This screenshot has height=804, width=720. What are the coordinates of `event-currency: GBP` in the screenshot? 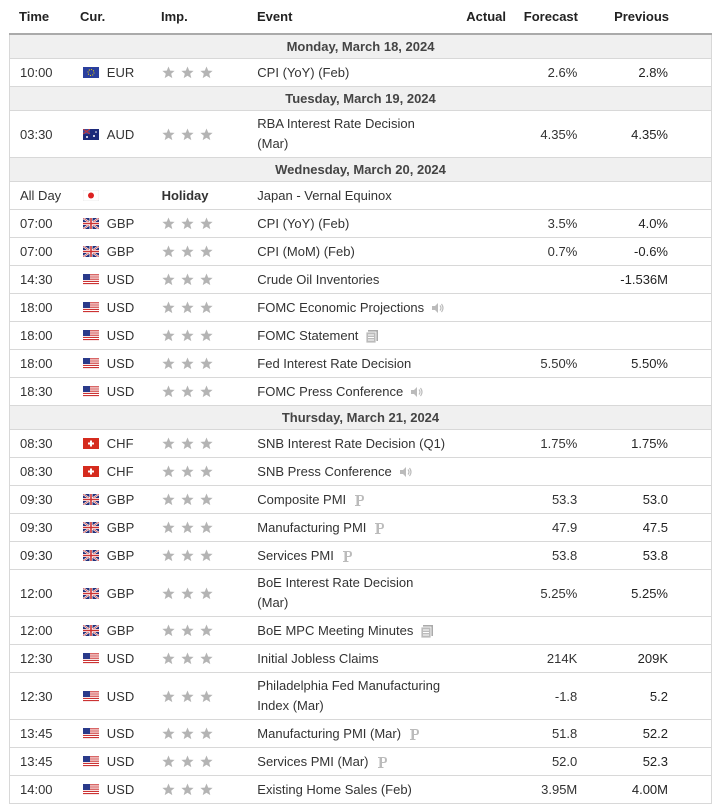 It's located at (117, 555).